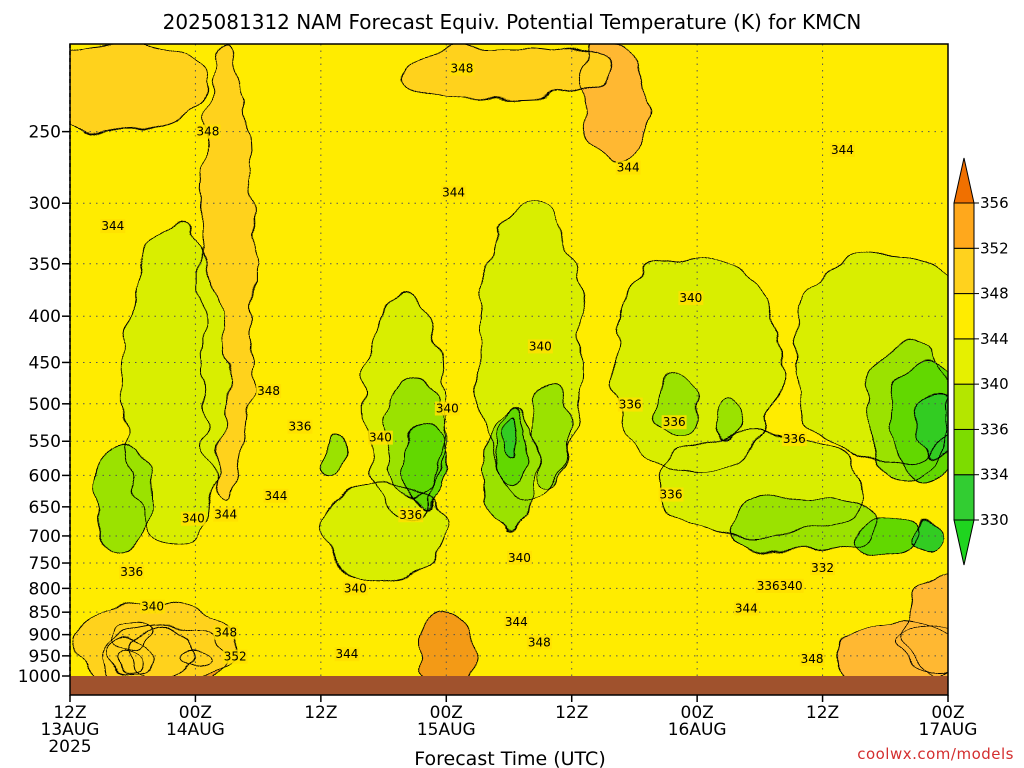 The image size is (1024, 768). I want to click on y-tick-label-800: 800, so click(45, 589).